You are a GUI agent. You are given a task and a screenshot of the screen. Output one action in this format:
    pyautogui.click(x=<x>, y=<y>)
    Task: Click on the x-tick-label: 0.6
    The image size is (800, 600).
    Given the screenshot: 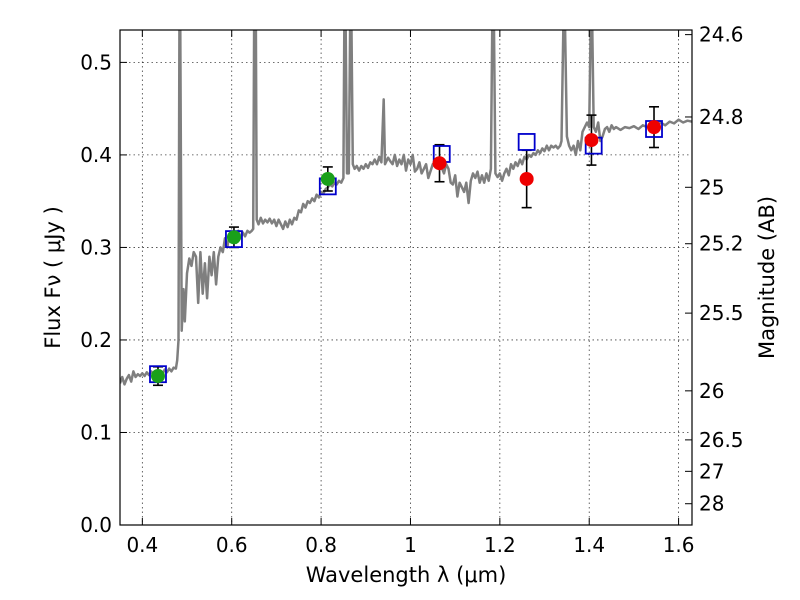 What is the action you would take?
    pyautogui.click(x=232, y=545)
    